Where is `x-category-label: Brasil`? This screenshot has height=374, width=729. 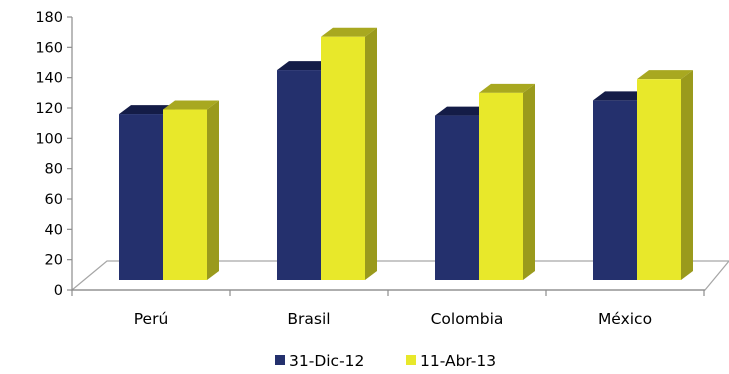
x-category-label: Brasil is located at coordinates (308, 319).